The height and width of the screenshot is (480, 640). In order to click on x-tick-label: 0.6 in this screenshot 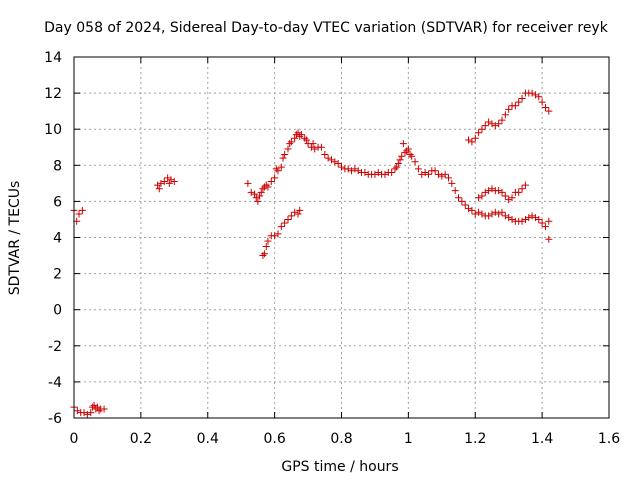, I will do `click(274, 439)`.